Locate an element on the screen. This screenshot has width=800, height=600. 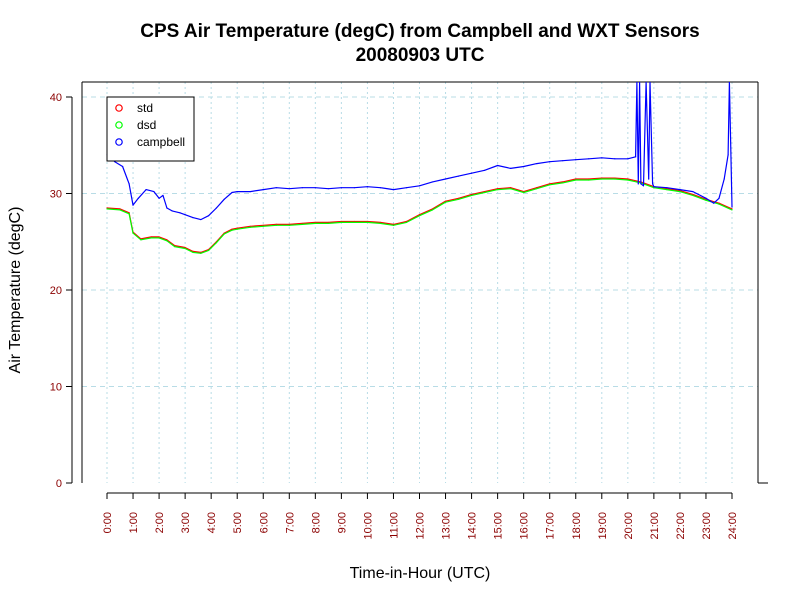
x-tick-label: 13:00 is located at coordinates (447, 526).